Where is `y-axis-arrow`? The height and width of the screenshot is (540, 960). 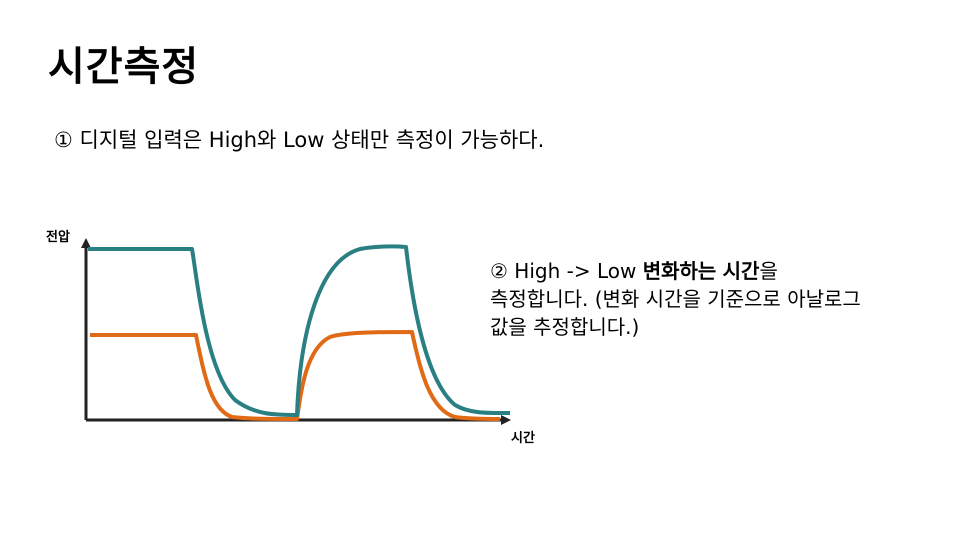 y-axis-arrow is located at coordinates (86, 243).